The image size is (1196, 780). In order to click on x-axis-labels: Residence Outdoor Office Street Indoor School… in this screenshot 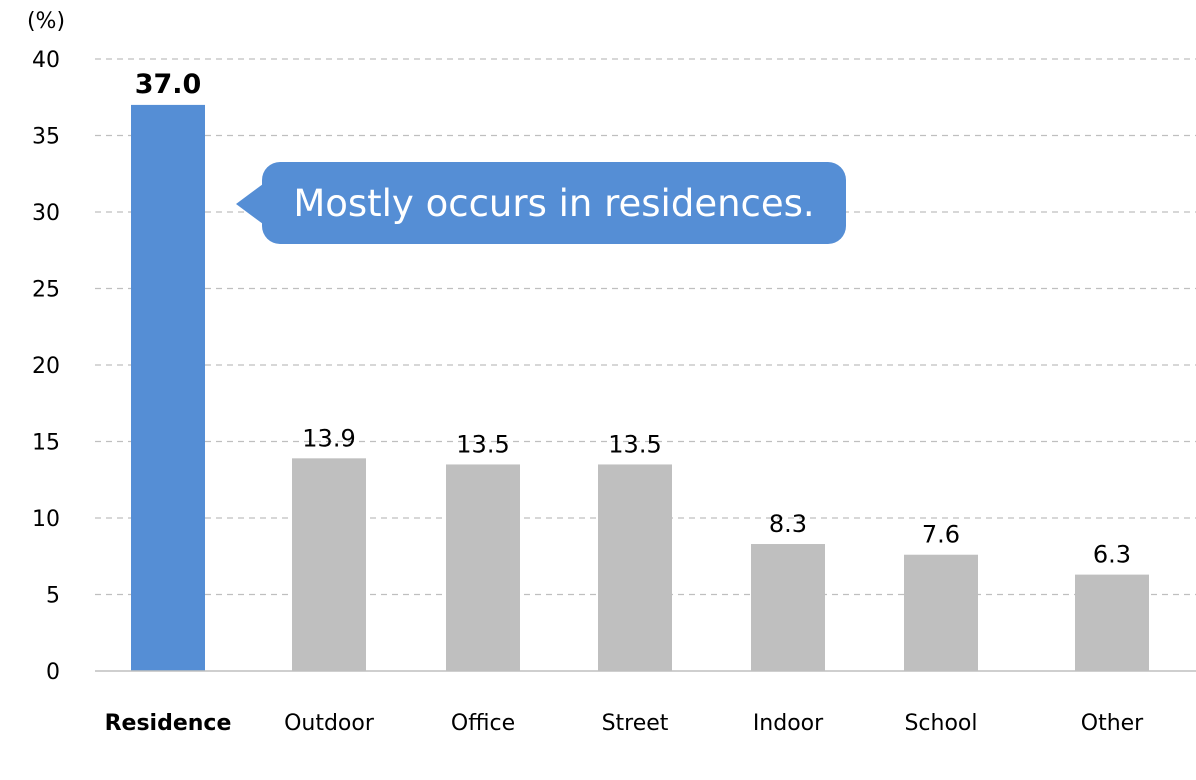, I will do `click(625, 723)`.